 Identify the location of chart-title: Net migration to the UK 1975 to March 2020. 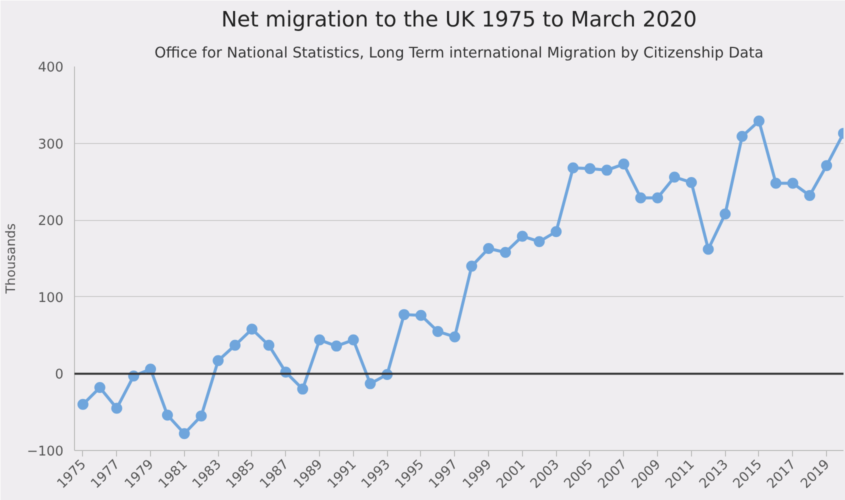
(459, 20).